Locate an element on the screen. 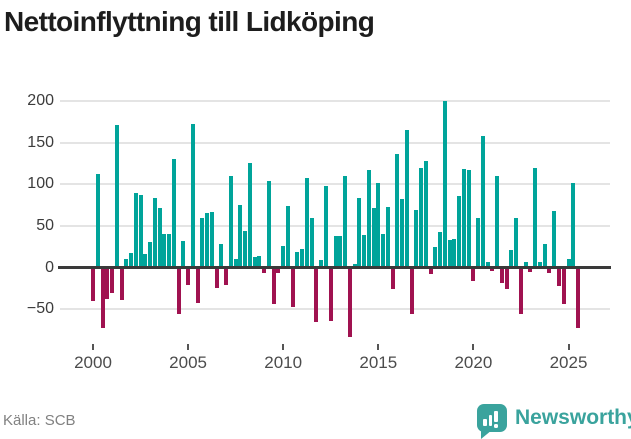 The width and height of the screenshot is (631, 439). x-axis-label: 2015 is located at coordinates (378, 362).